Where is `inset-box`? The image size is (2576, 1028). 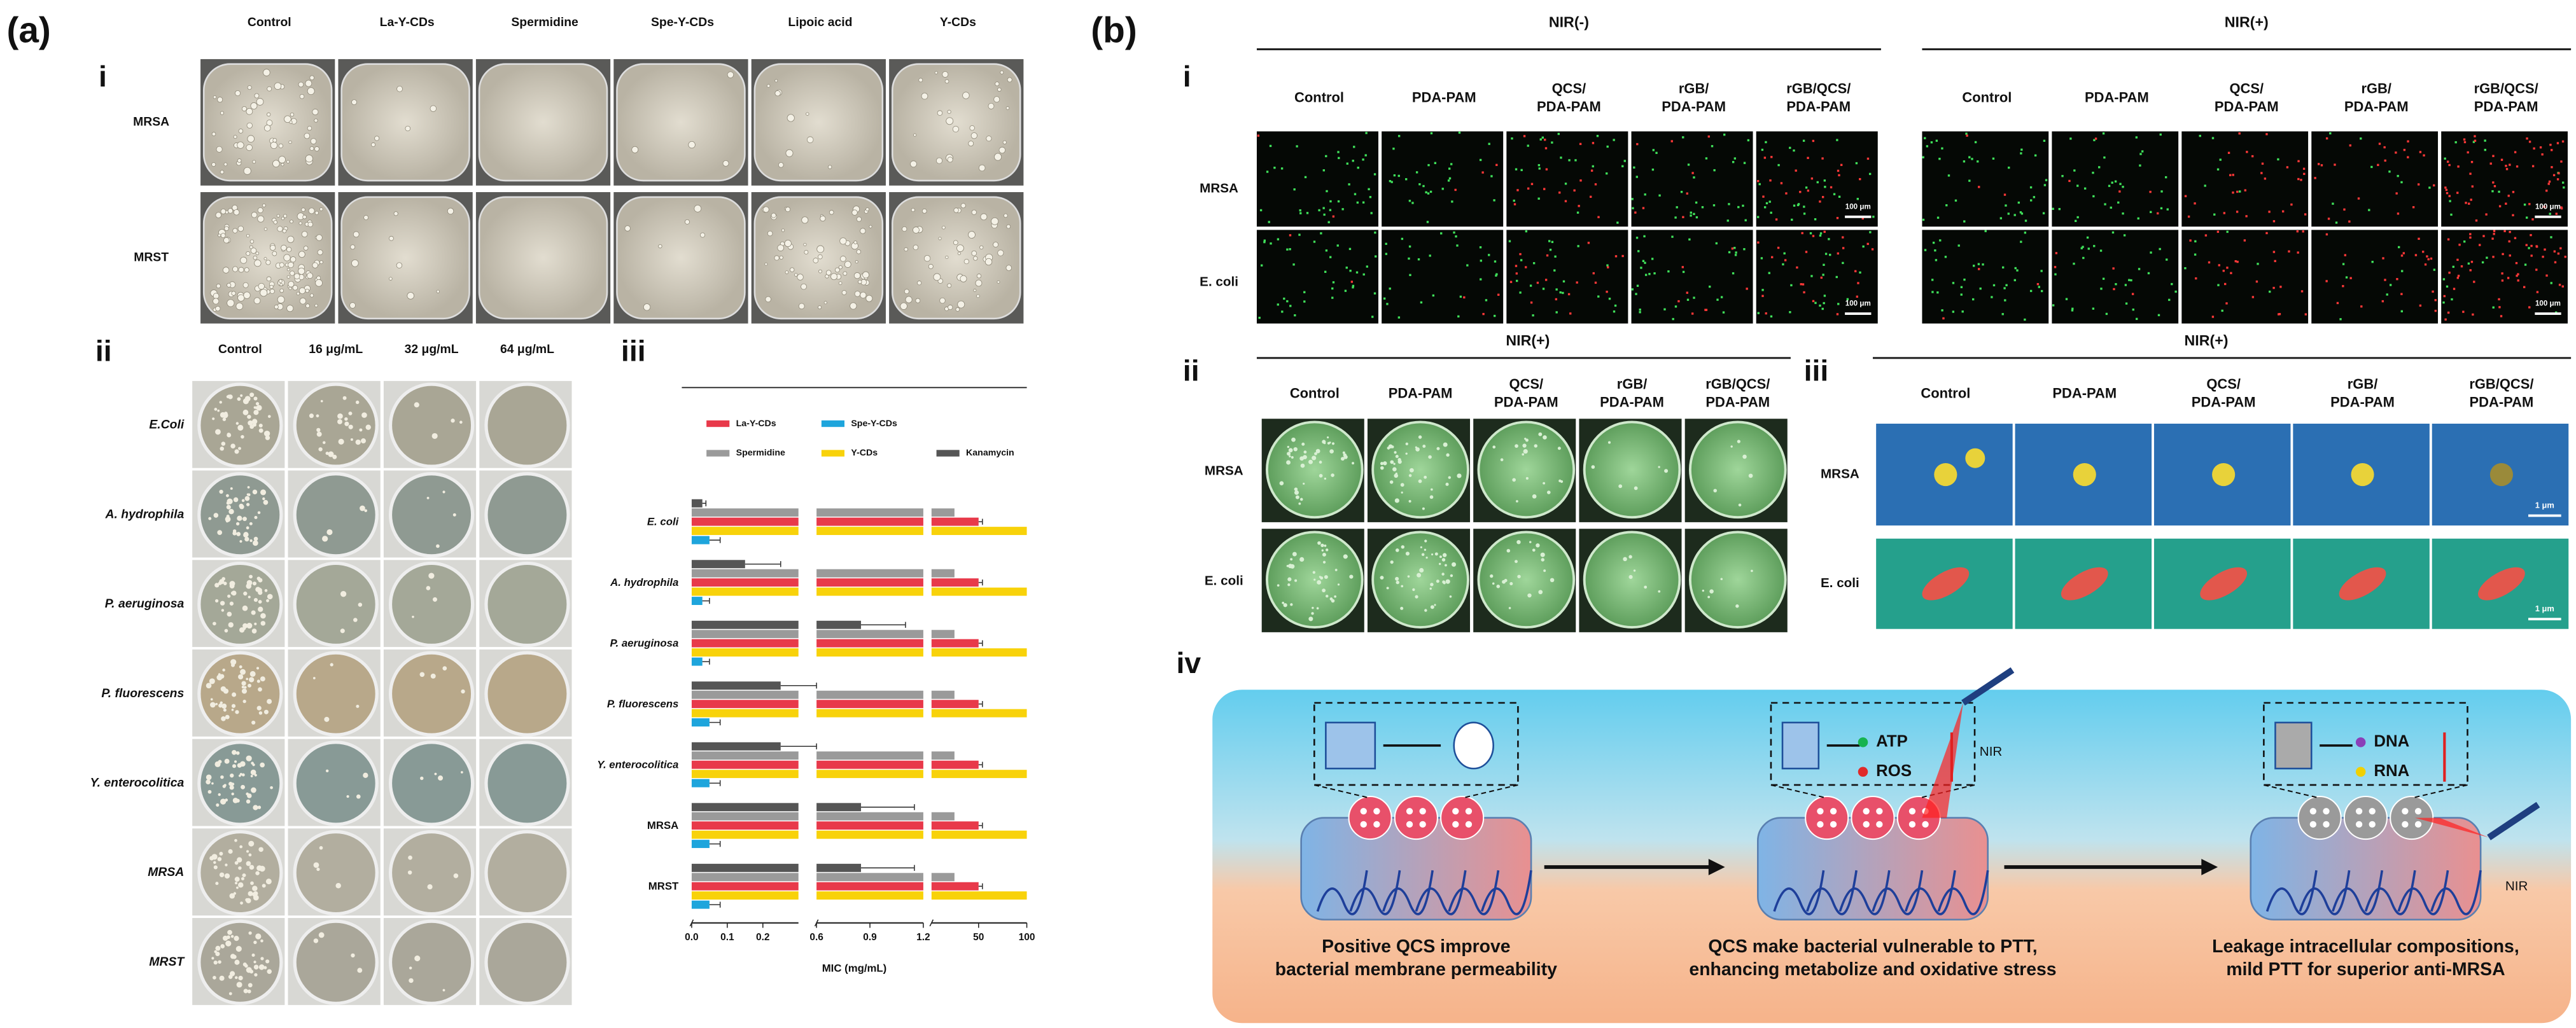
inset-box is located at coordinates (1416, 744).